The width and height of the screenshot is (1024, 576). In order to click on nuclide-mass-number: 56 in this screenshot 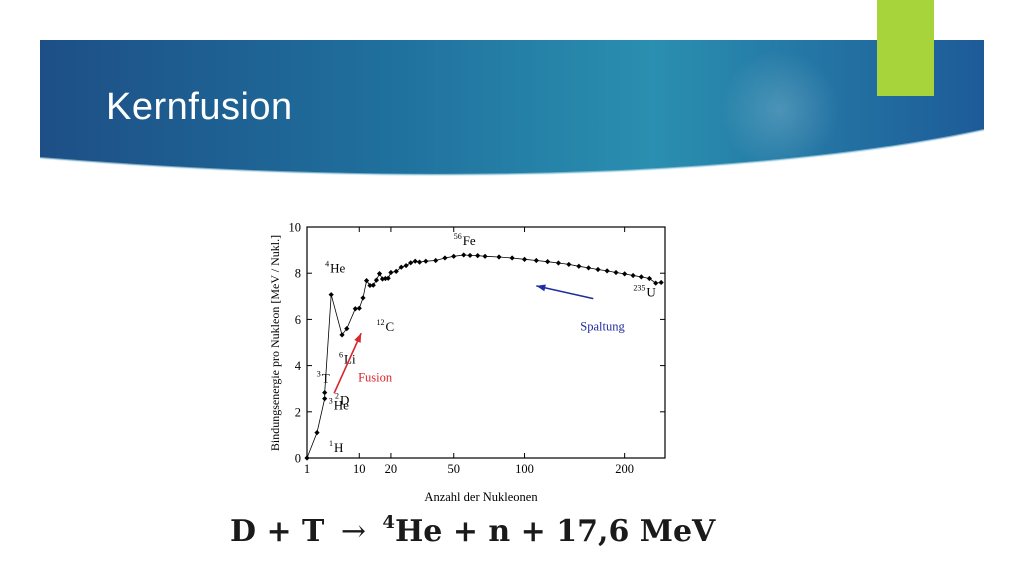, I will do `click(458, 236)`.